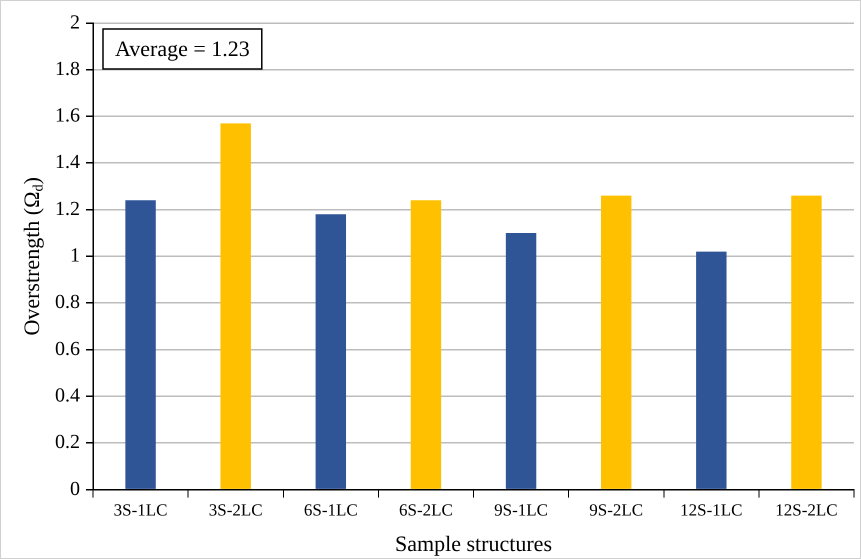  What do you see at coordinates (67, 209) in the screenshot?
I see `y-tick-label: 1.2` at bounding box center [67, 209].